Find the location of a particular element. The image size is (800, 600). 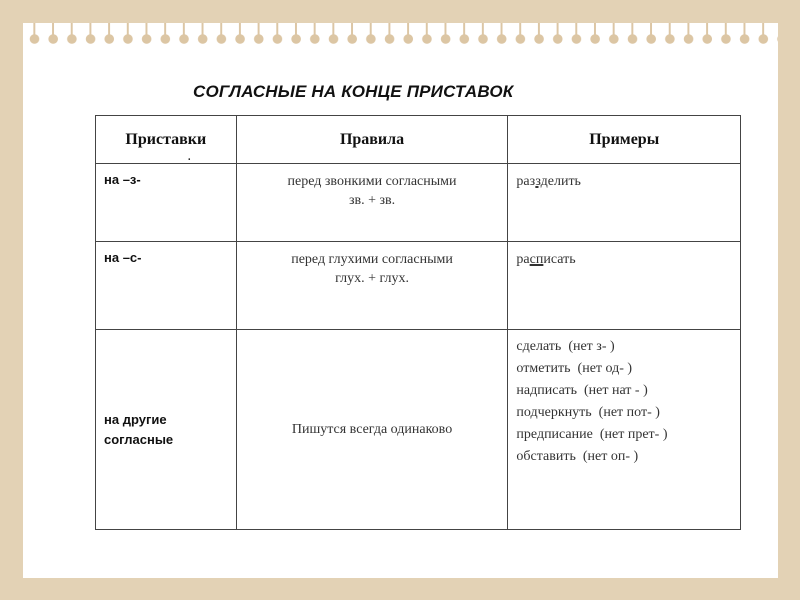

prefix-cell: на –с- is located at coordinates (166, 285).